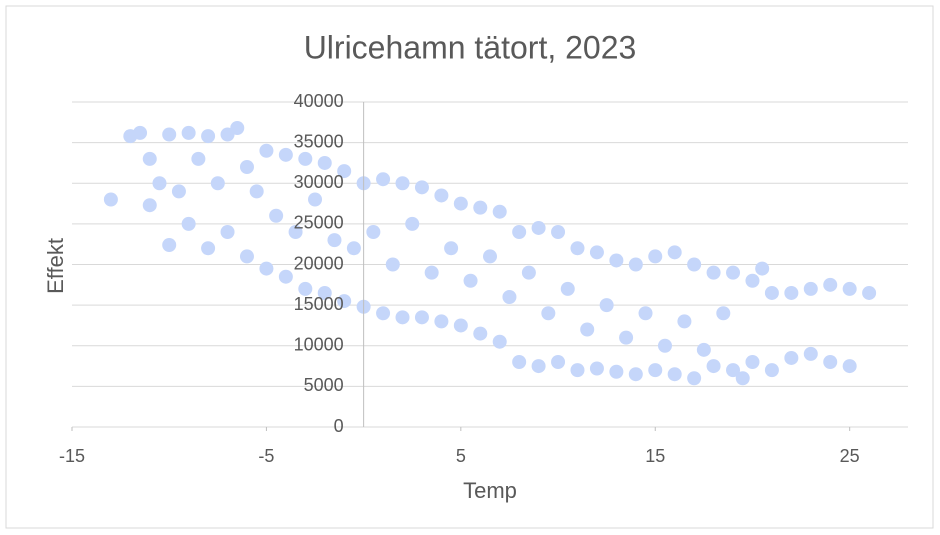 The height and width of the screenshot is (535, 940). I want to click on y-tick-label: 25000, so click(319, 223).